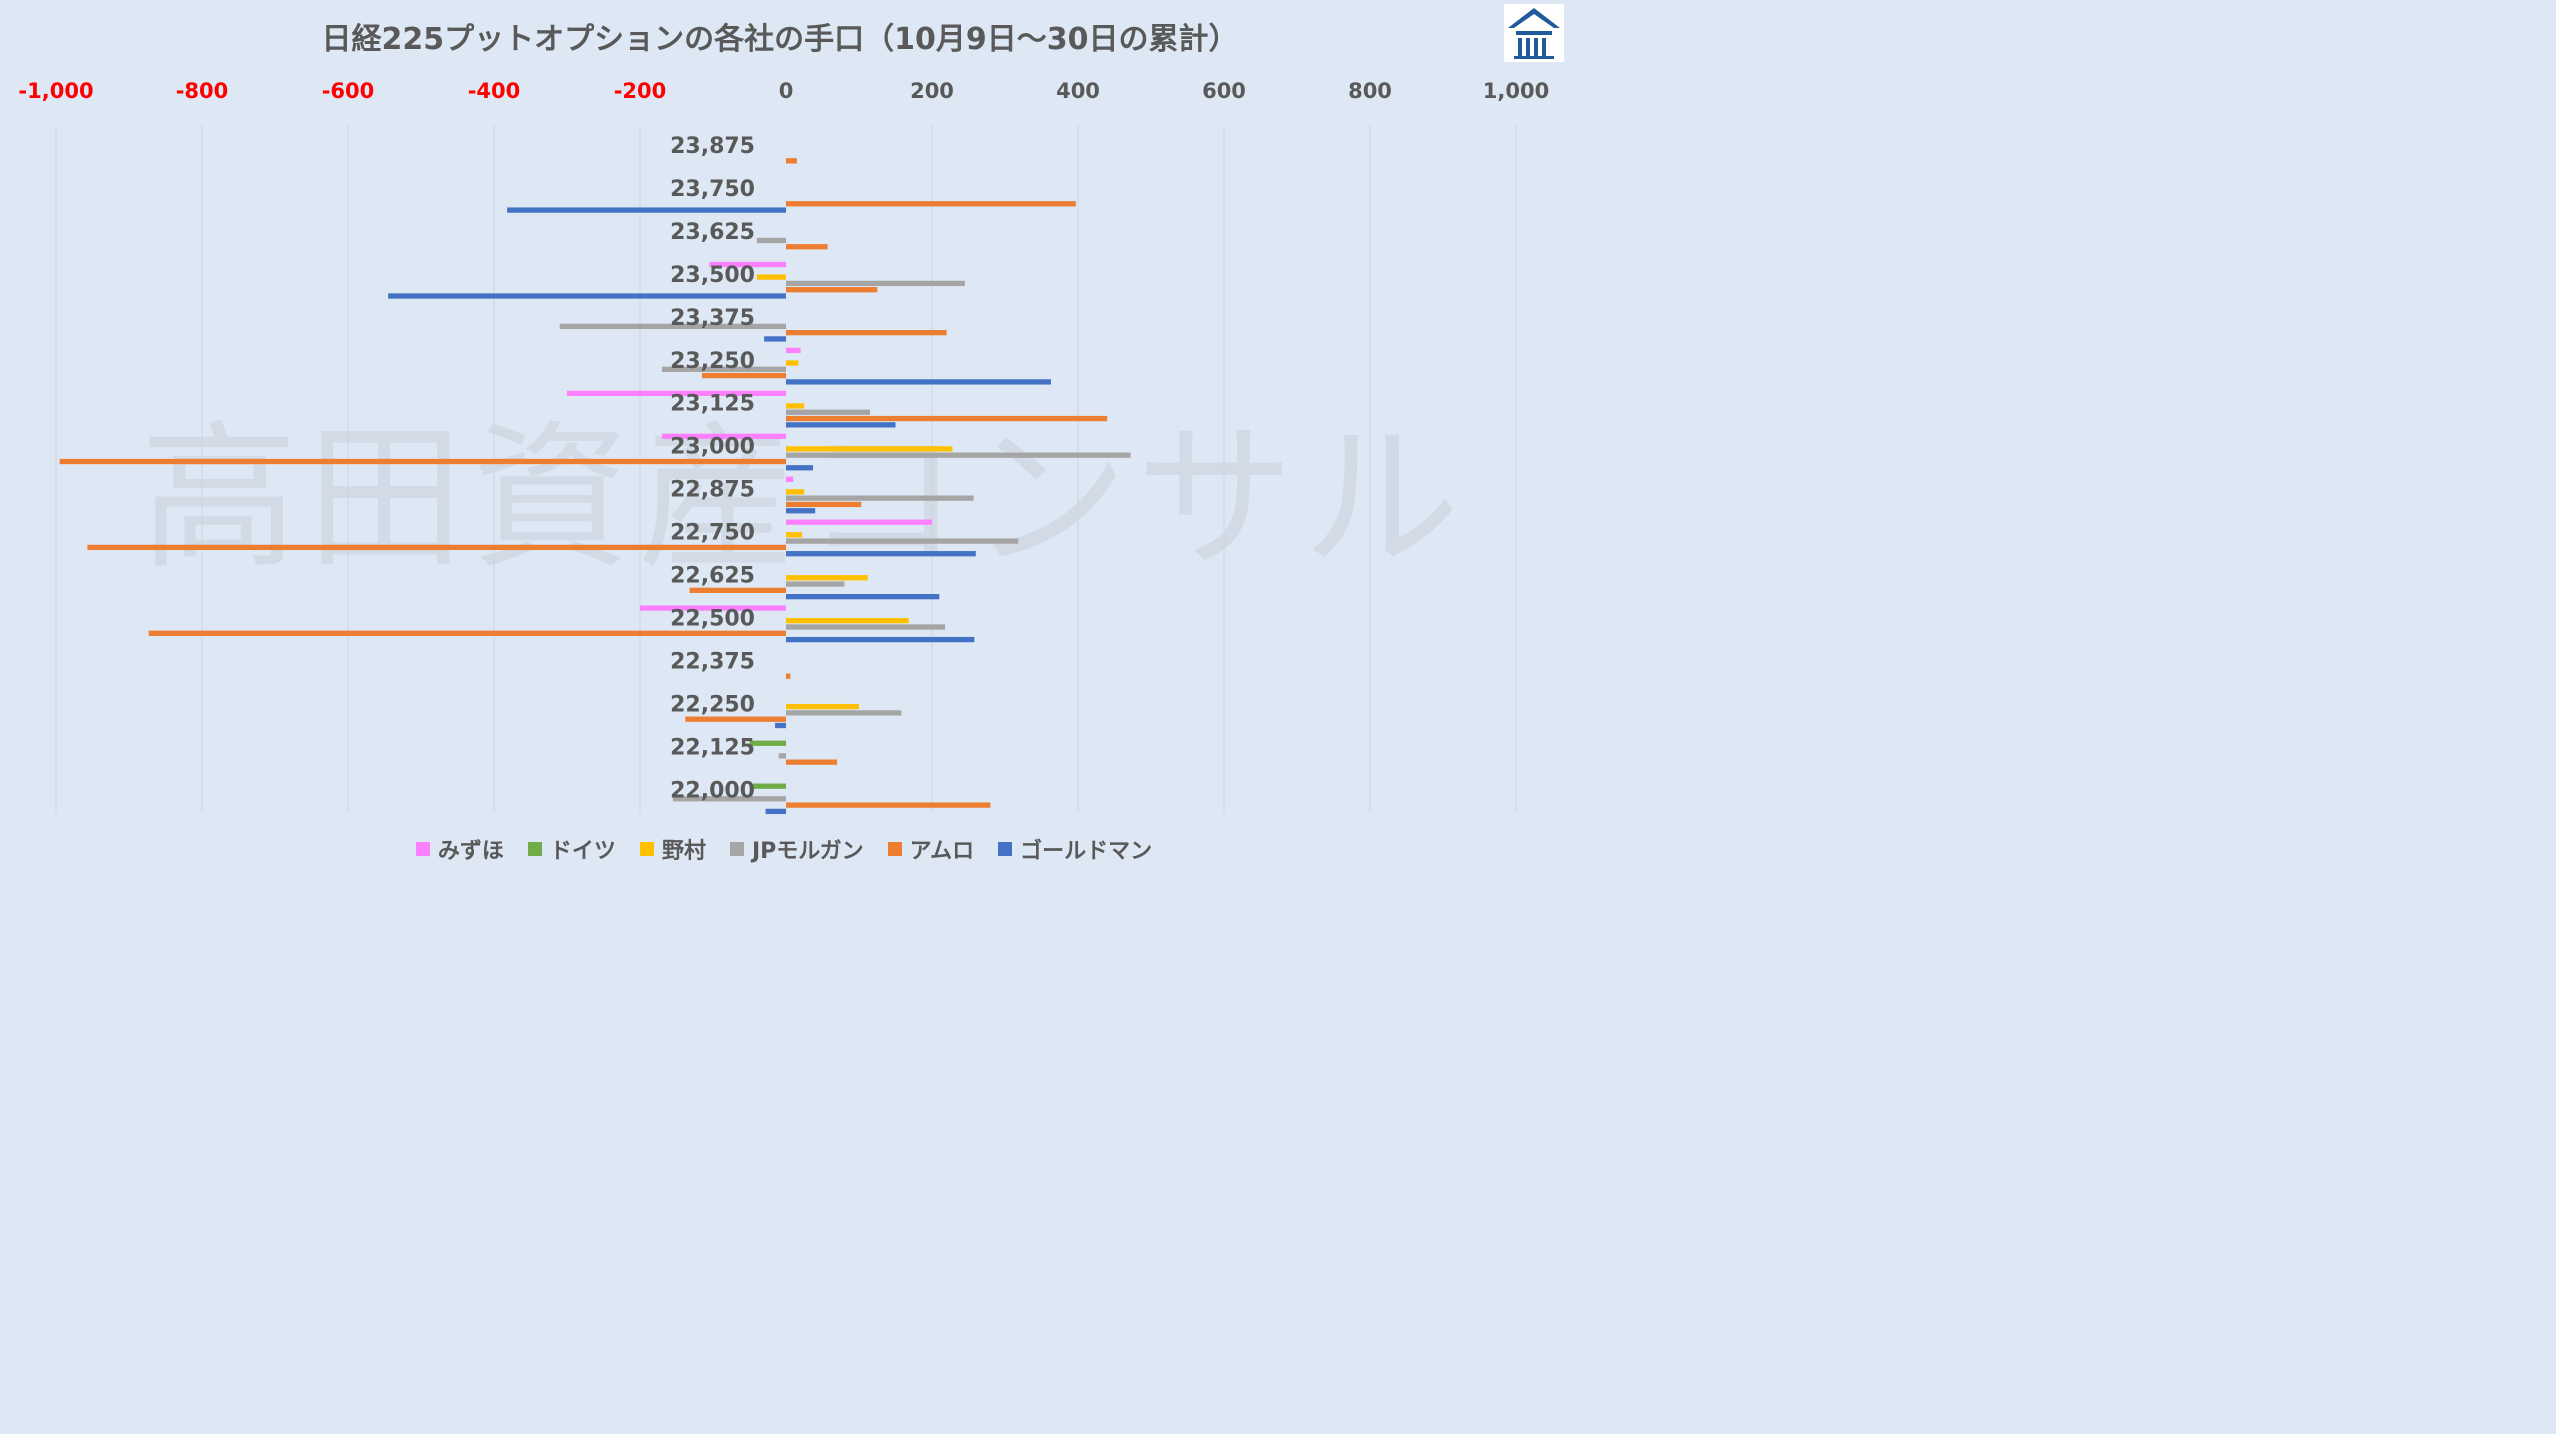 The height and width of the screenshot is (1434, 2556). I want to click on category-label: 22,500, so click(712, 618).